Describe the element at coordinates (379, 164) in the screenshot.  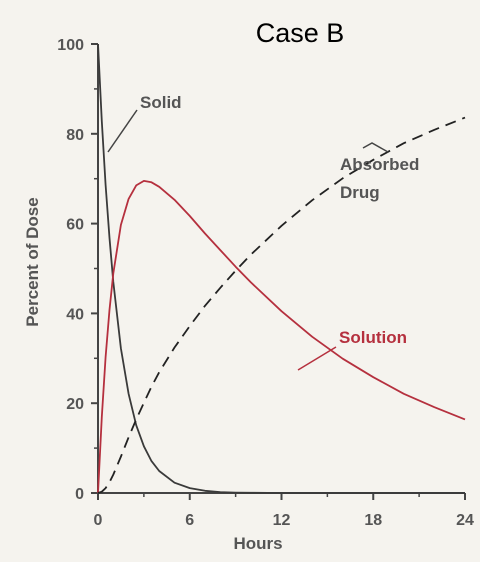
I see `annotation-absorbed: Absorbed` at that location.